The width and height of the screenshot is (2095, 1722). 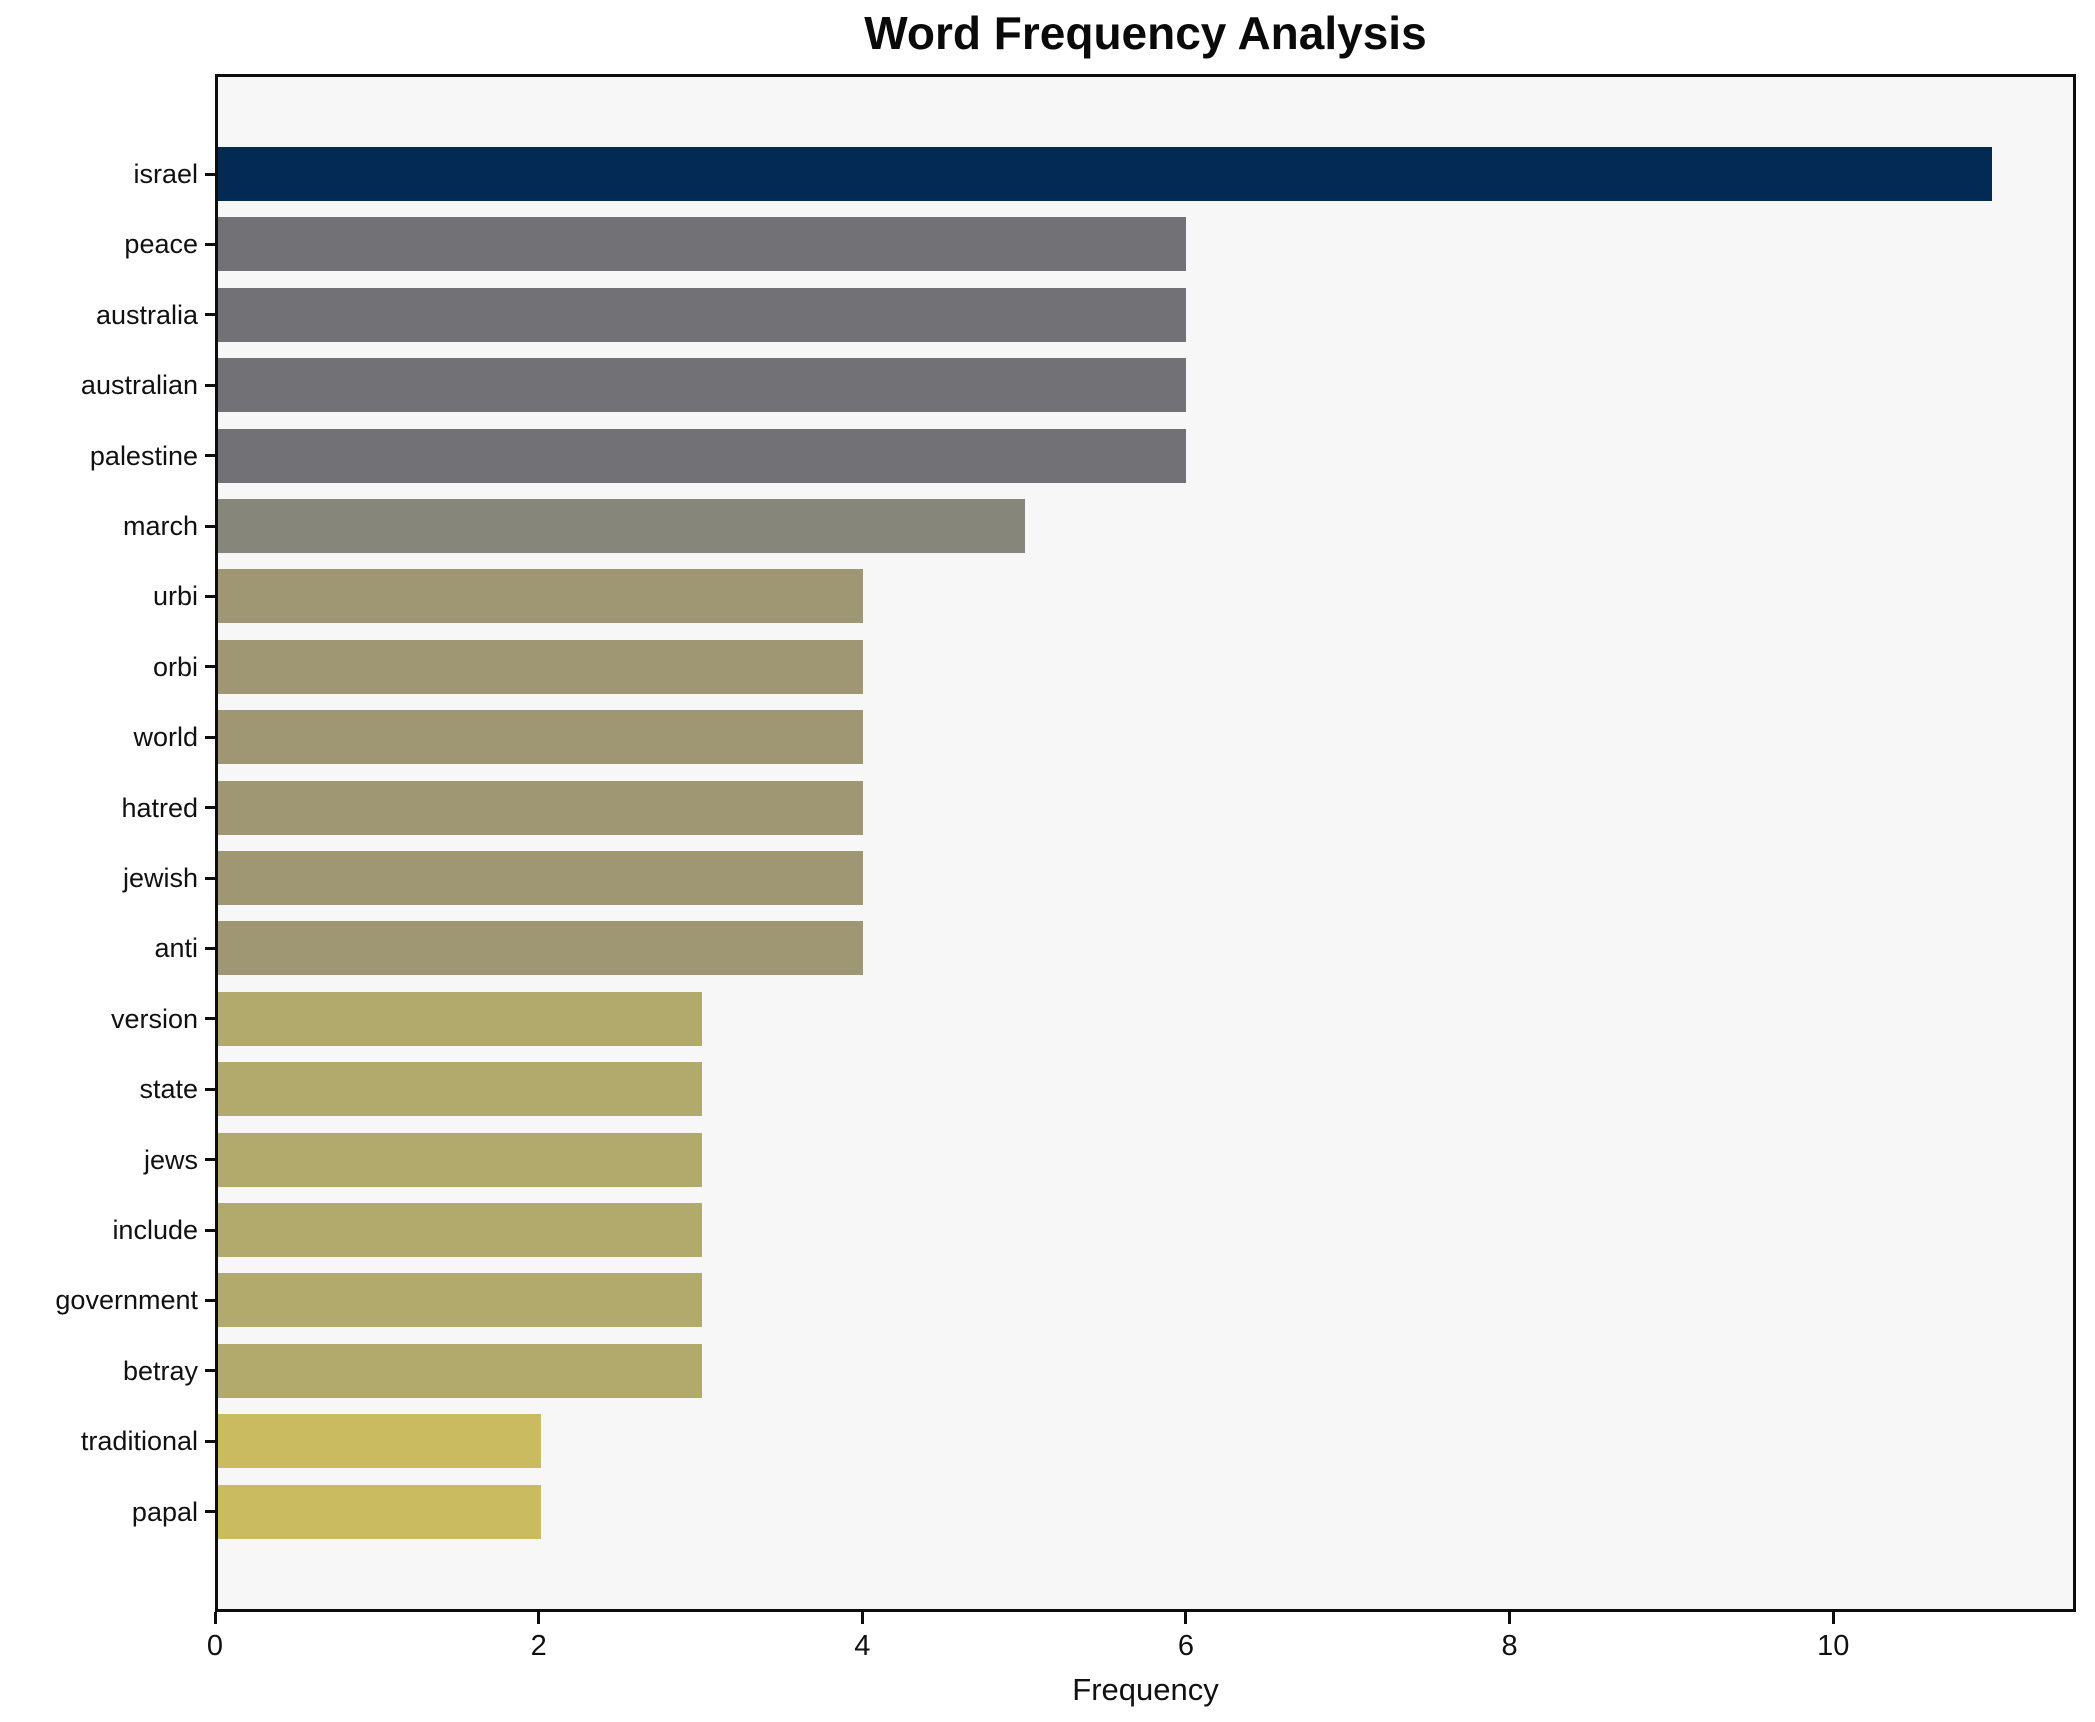 What do you see at coordinates (154, 1018) in the screenshot?
I see `ytick-label-version: version` at bounding box center [154, 1018].